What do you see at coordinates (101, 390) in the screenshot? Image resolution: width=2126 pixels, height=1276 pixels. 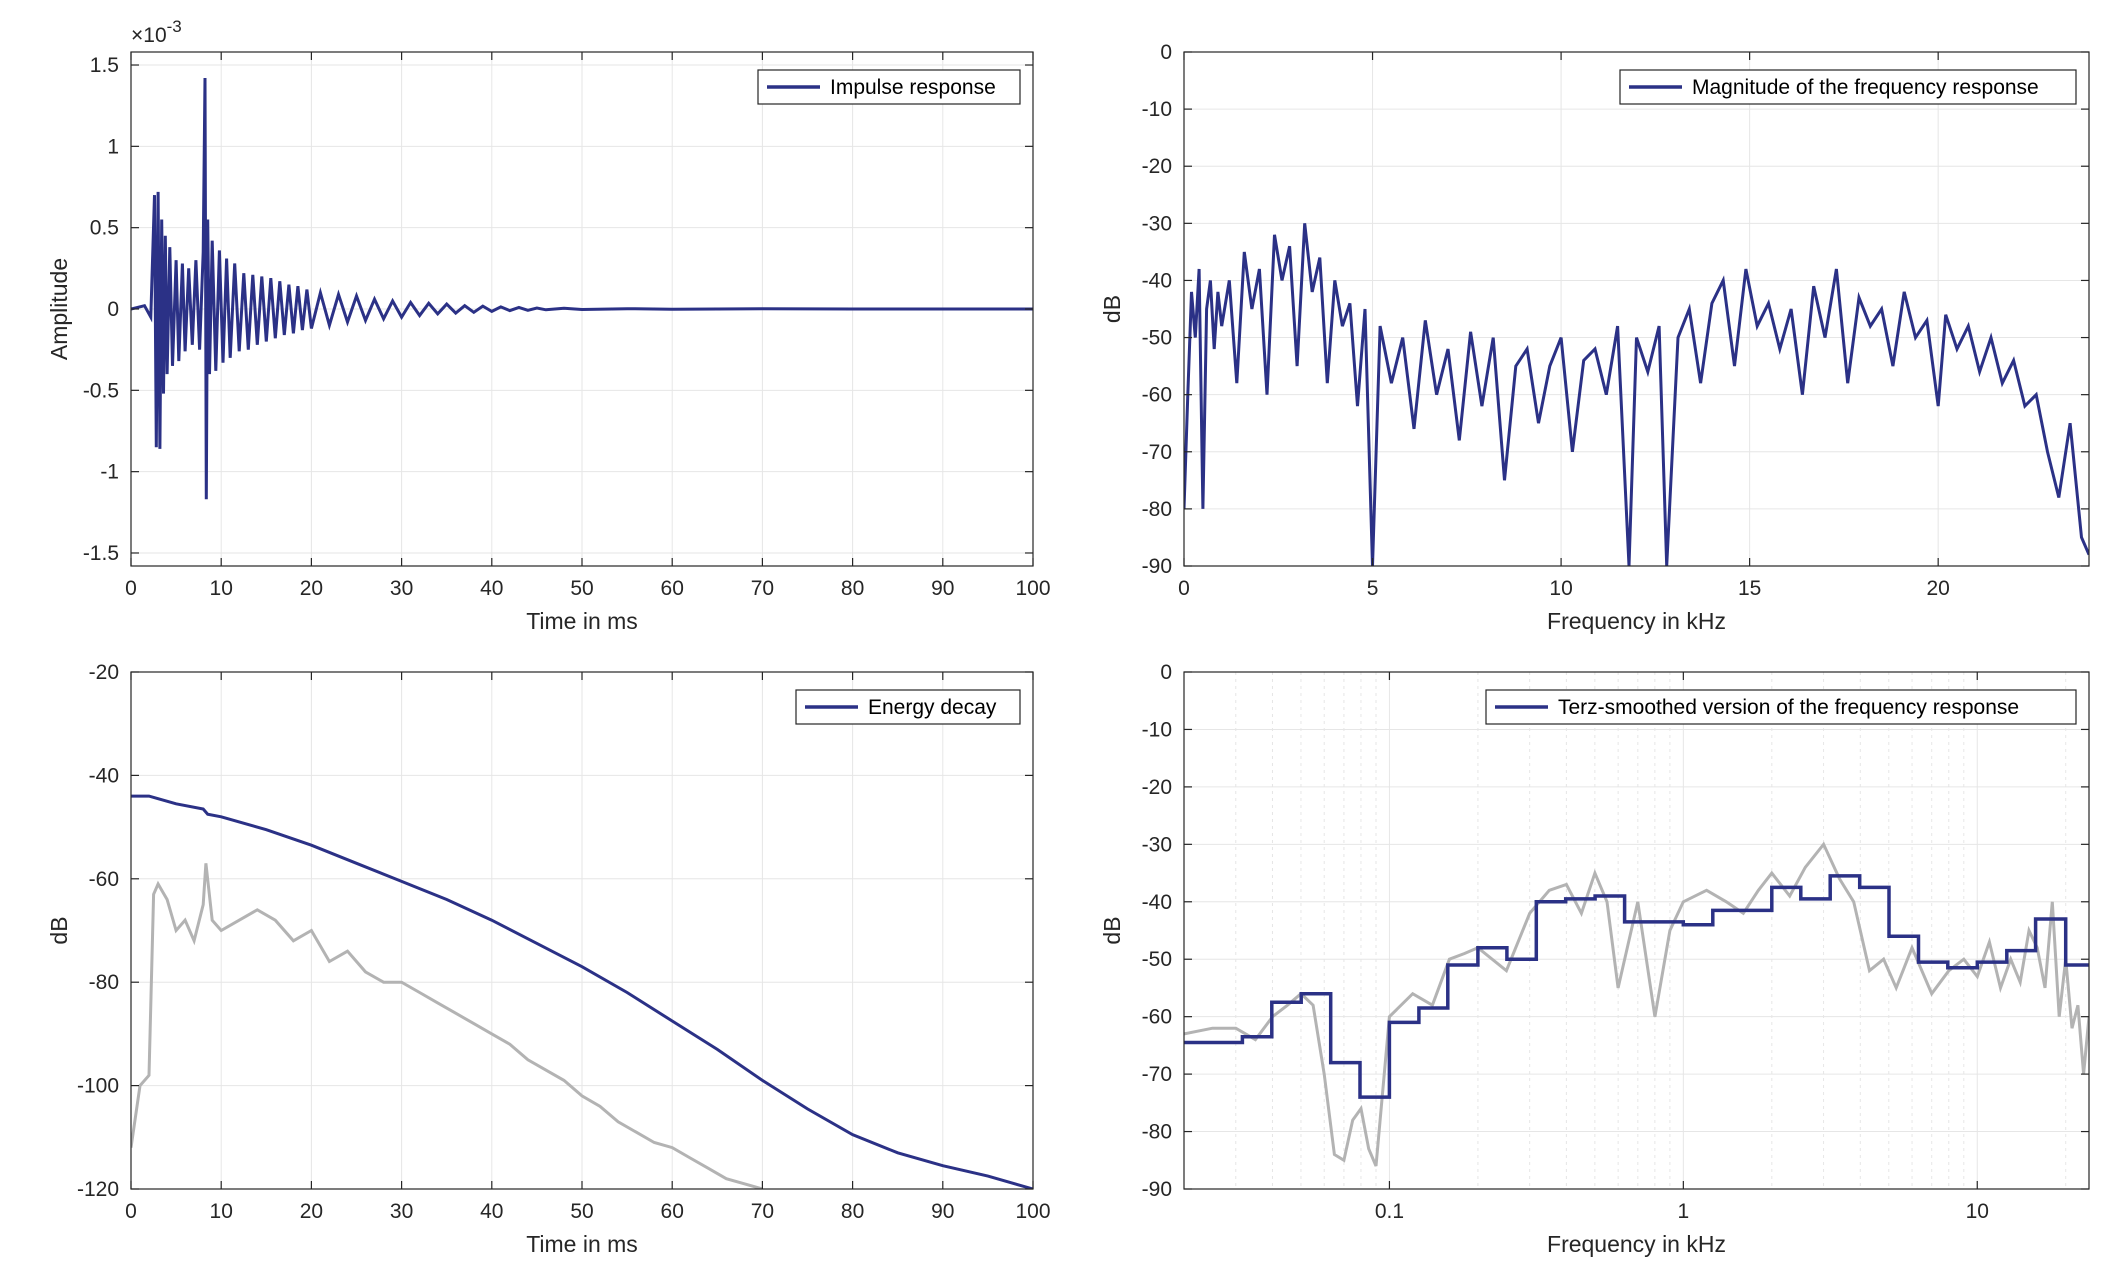 I see `y-tick-label: -0.5` at bounding box center [101, 390].